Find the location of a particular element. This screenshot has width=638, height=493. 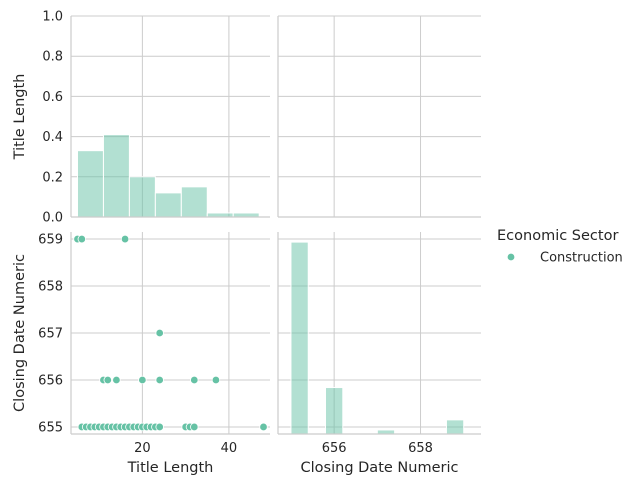

x-tick-label: 658 is located at coordinates (420, 448).